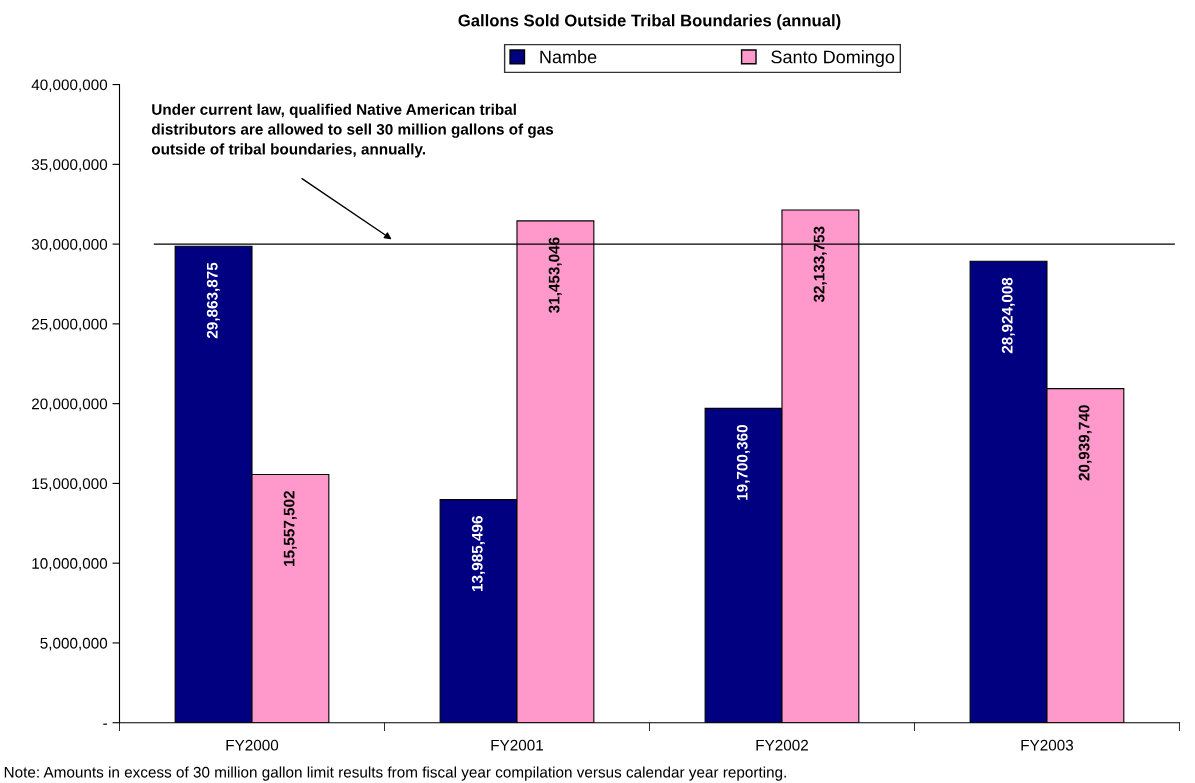  I want to click on data-label: 19,700,360, so click(743, 462).